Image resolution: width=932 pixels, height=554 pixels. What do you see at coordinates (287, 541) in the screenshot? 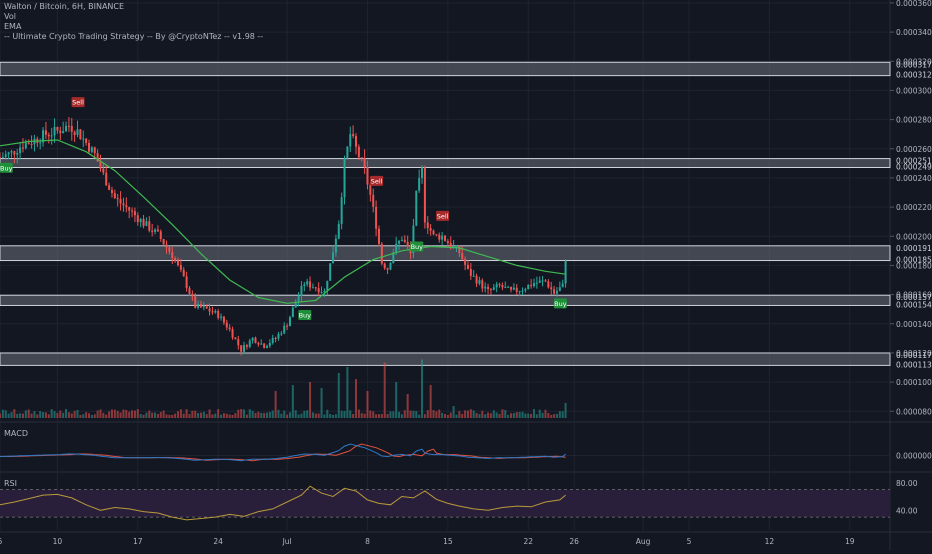
I see `time-tick-label: Jul` at bounding box center [287, 541].